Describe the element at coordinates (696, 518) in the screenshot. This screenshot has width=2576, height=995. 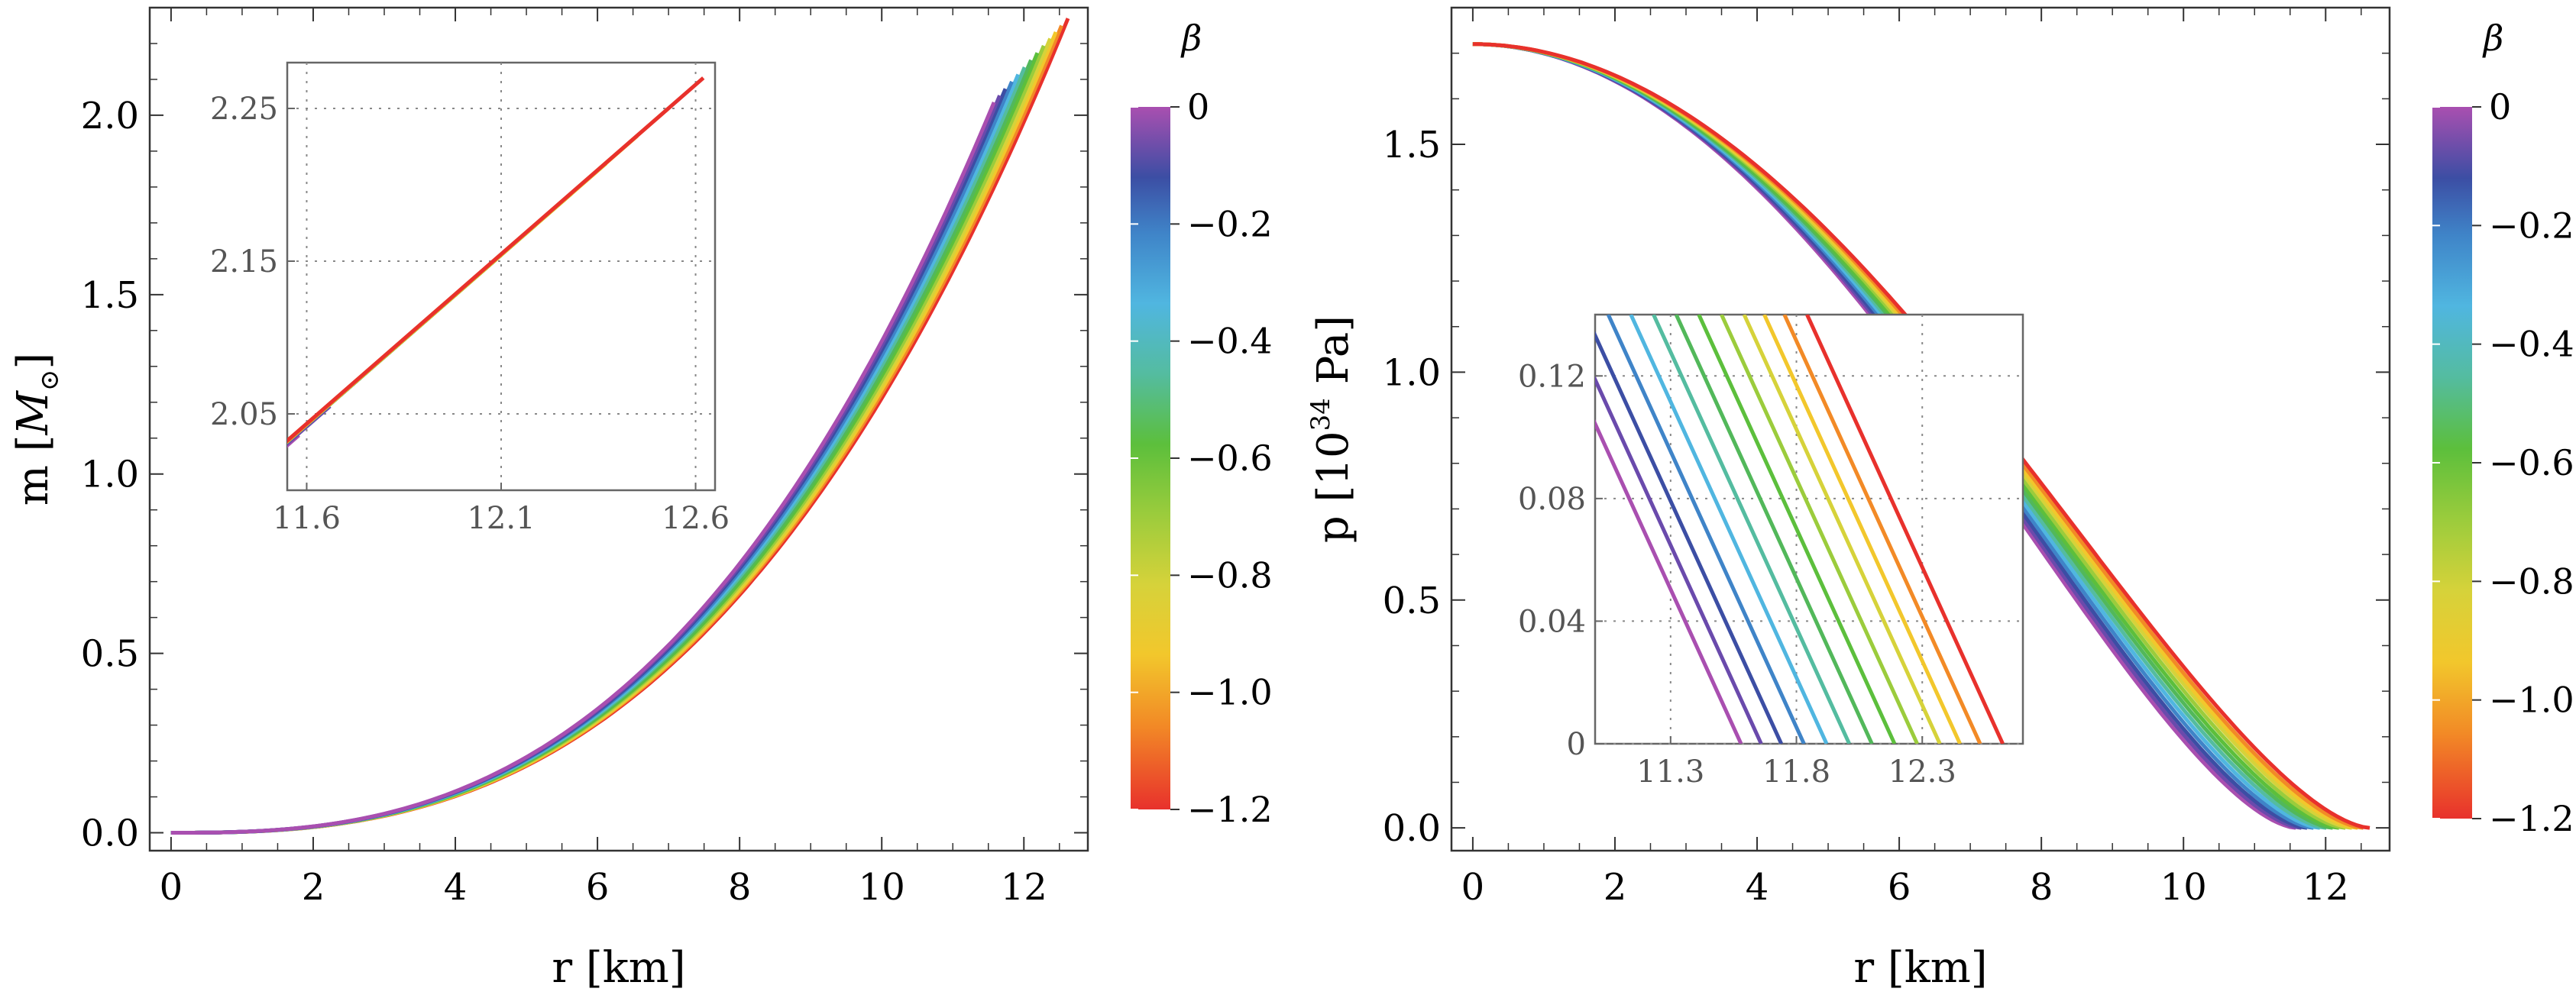
I see `left-inset-x-tick-label: 12.6` at that location.